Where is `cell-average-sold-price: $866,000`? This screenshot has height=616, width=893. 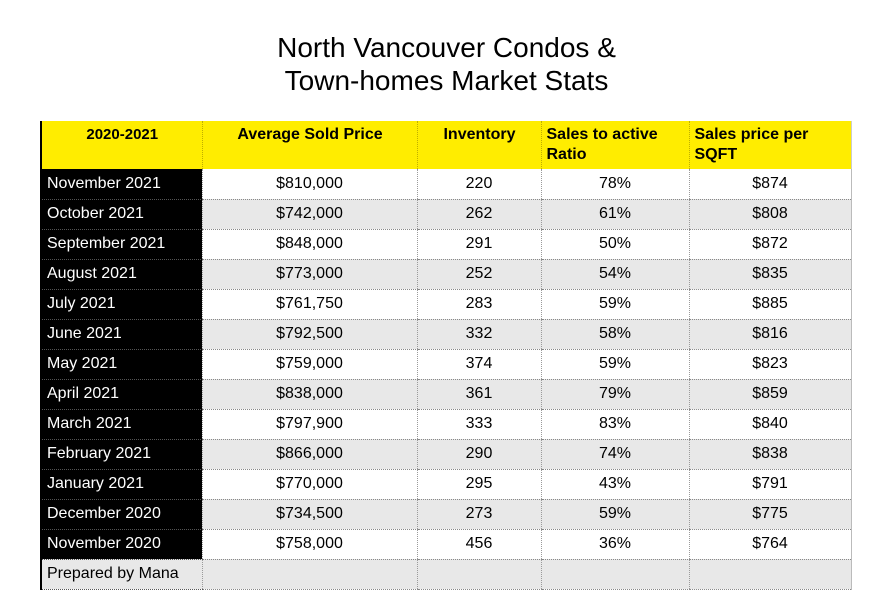 cell-average-sold-price: $866,000 is located at coordinates (309, 454).